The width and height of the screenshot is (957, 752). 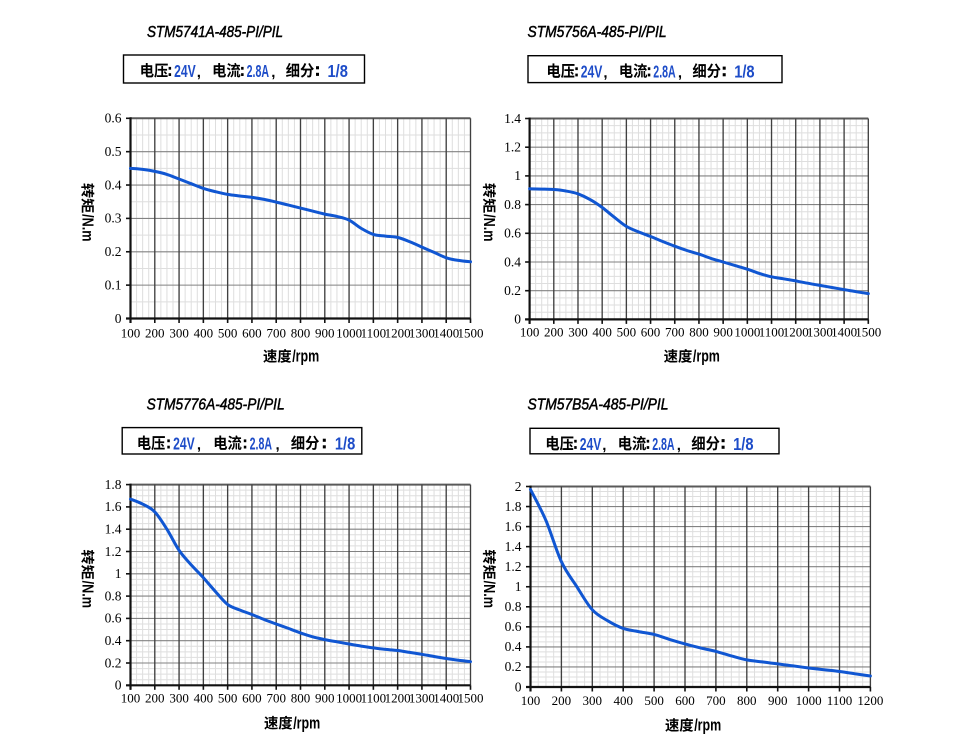 What do you see at coordinates (216, 404) in the screenshot?
I see `svg-text: STM5776A-485-PI/PIL` at bounding box center [216, 404].